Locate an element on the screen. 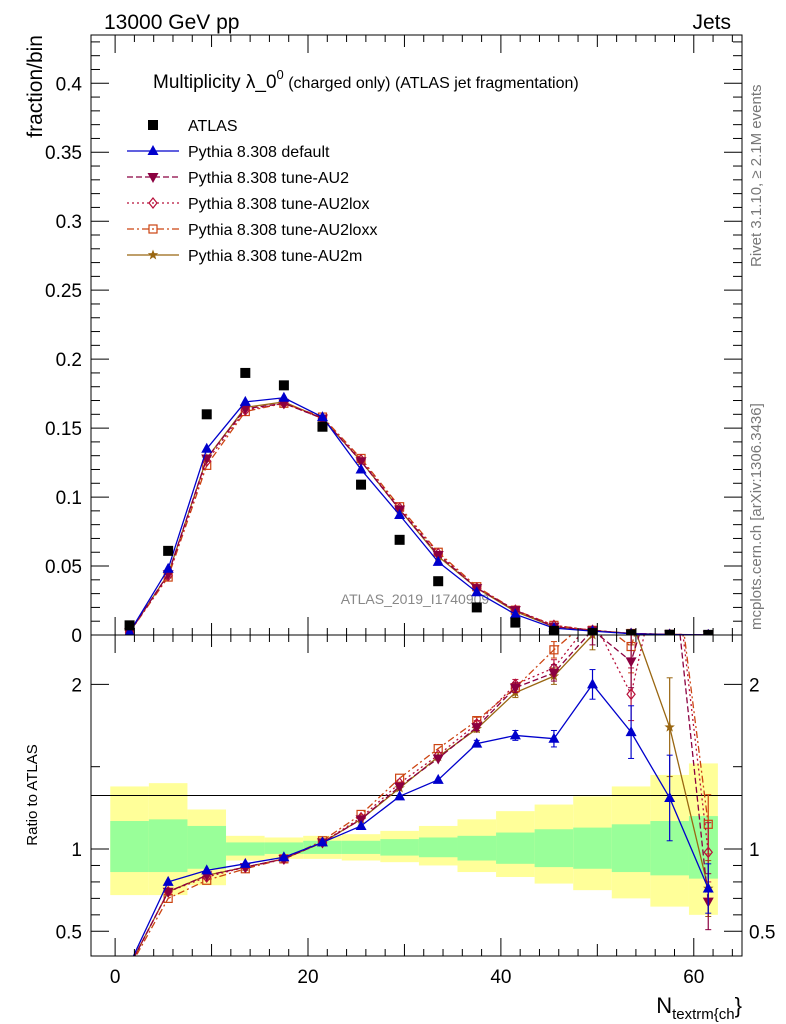 This screenshot has width=786, height=1024. main-y-tick-label: 0.3 is located at coordinates (69, 222).